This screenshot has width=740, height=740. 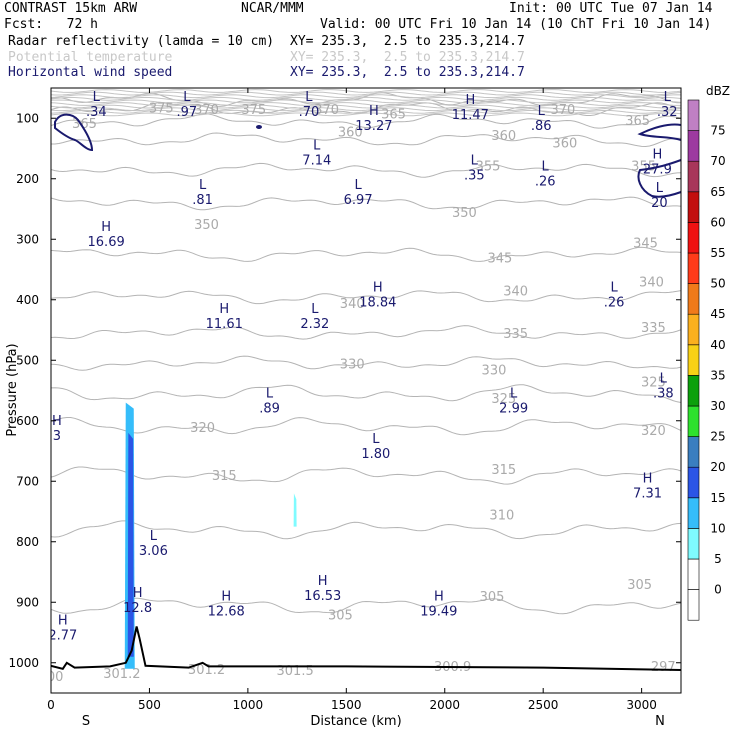 What do you see at coordinates (660, 721) in the screenshot?
I see `direction-north: N` at bounding box center [660, 721].